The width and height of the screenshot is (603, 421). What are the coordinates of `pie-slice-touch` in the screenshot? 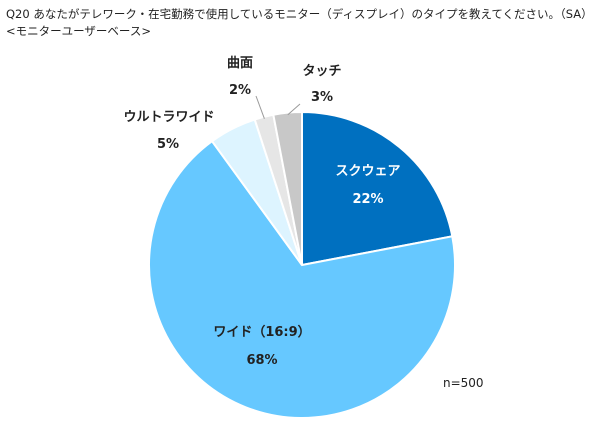 It's located at (287, 188).